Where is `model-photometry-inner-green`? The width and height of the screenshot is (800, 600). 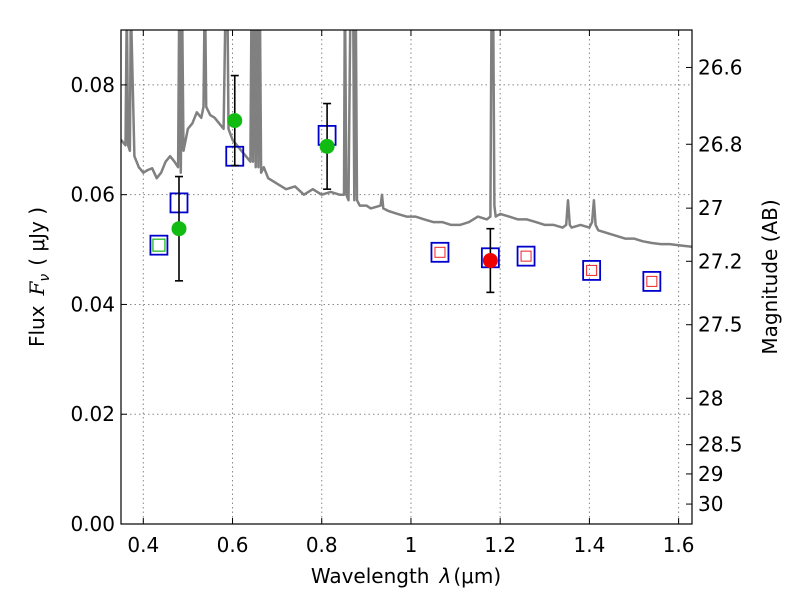
model-photometry-inner-green is located at coordinates (159, 245).